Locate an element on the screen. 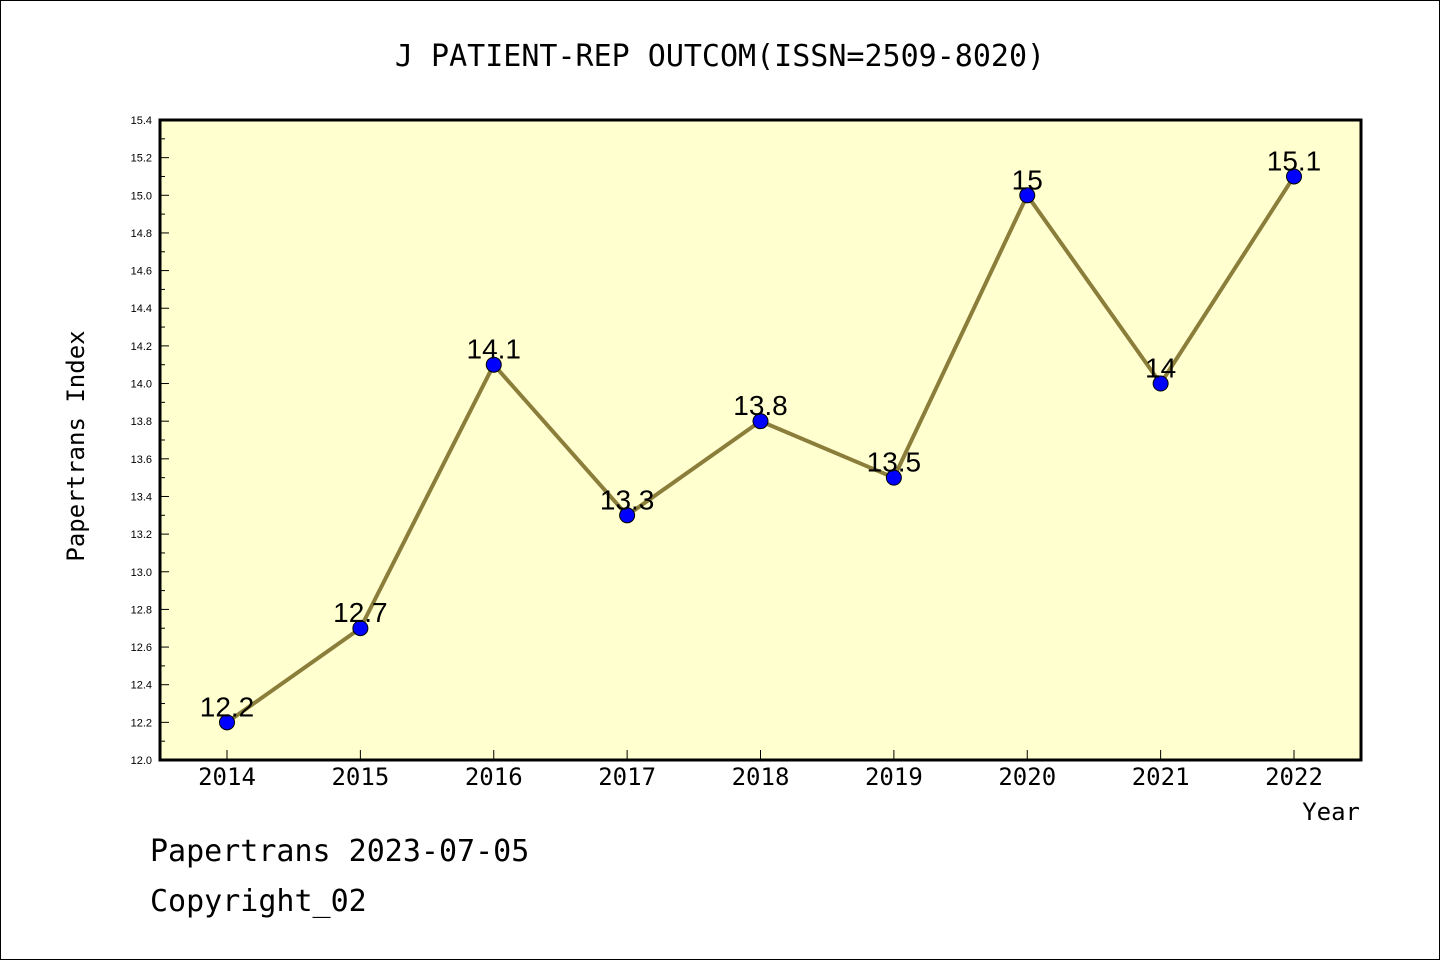  footer-copyright: Copyright_02 is located at coordinates (258, 901).